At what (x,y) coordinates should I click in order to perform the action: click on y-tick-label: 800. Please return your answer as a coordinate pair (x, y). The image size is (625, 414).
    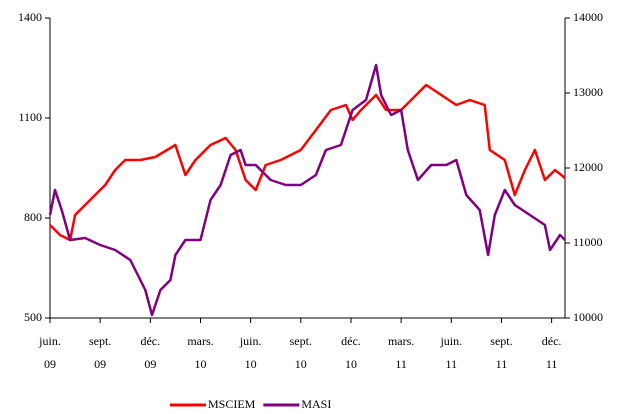
    Looking at the image, I should click on (33, 217).